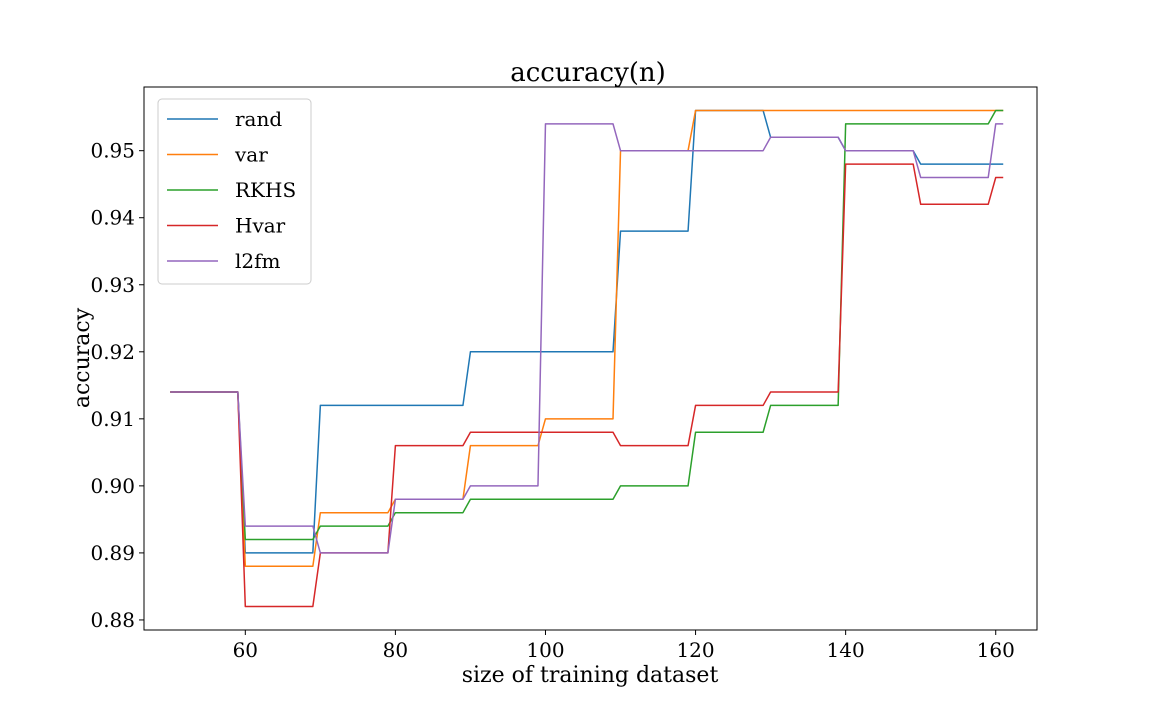 Image resolution: width=1152 pixels, height=720 pixels. Describe the element at coordinates (112, 486) in the screenshot. I see `y-tick-label: 0.90` at that location.